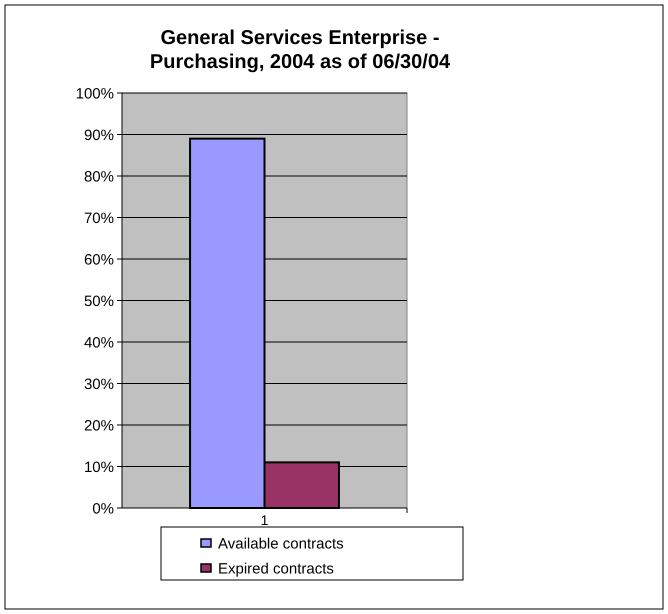  Describe the element at coordinates (99, 301) in the screenshot. I see `y-tick-label: 50%` at that location.